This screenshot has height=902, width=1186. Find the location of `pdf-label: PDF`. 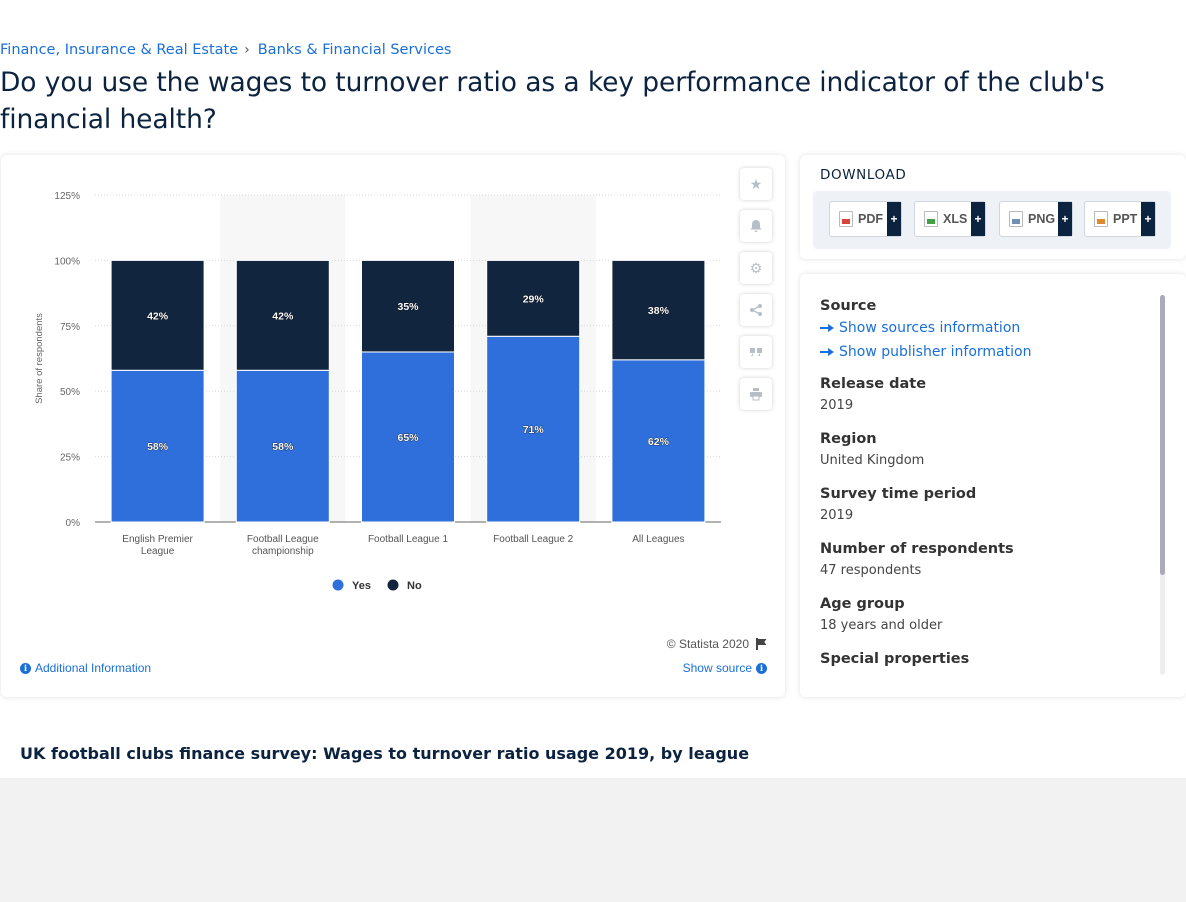

pdf-label: PDF is located at coordinates (870, 219).